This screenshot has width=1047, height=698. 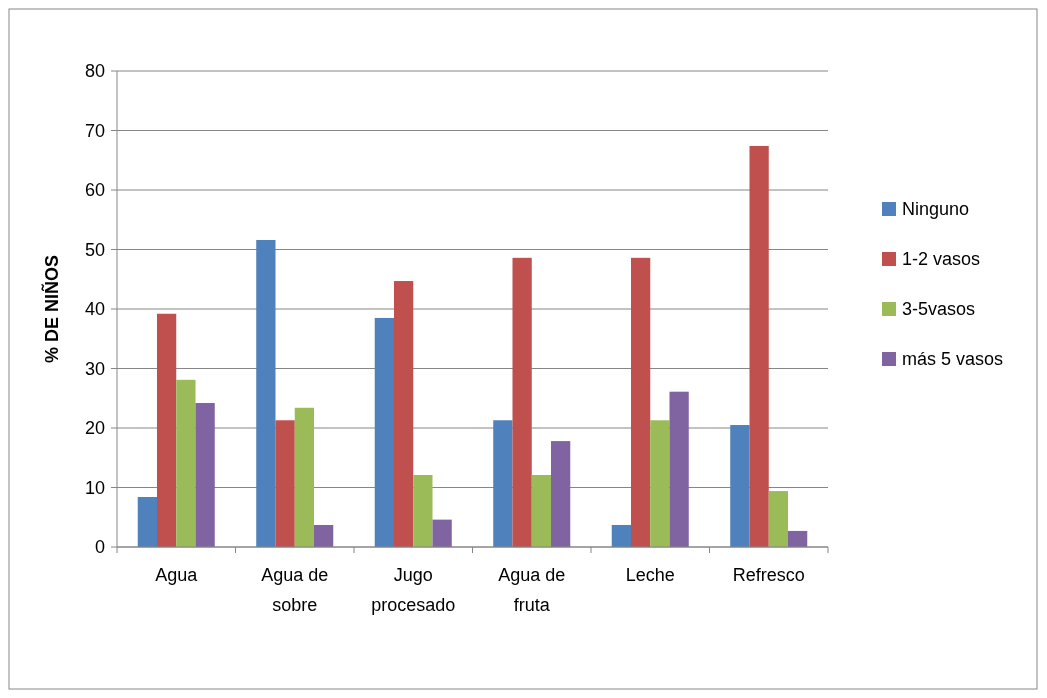 What do you see at coordinates (94, 487) in the screenshot?
I see `y-tick-label: 10` at bounding box center [94, 487].